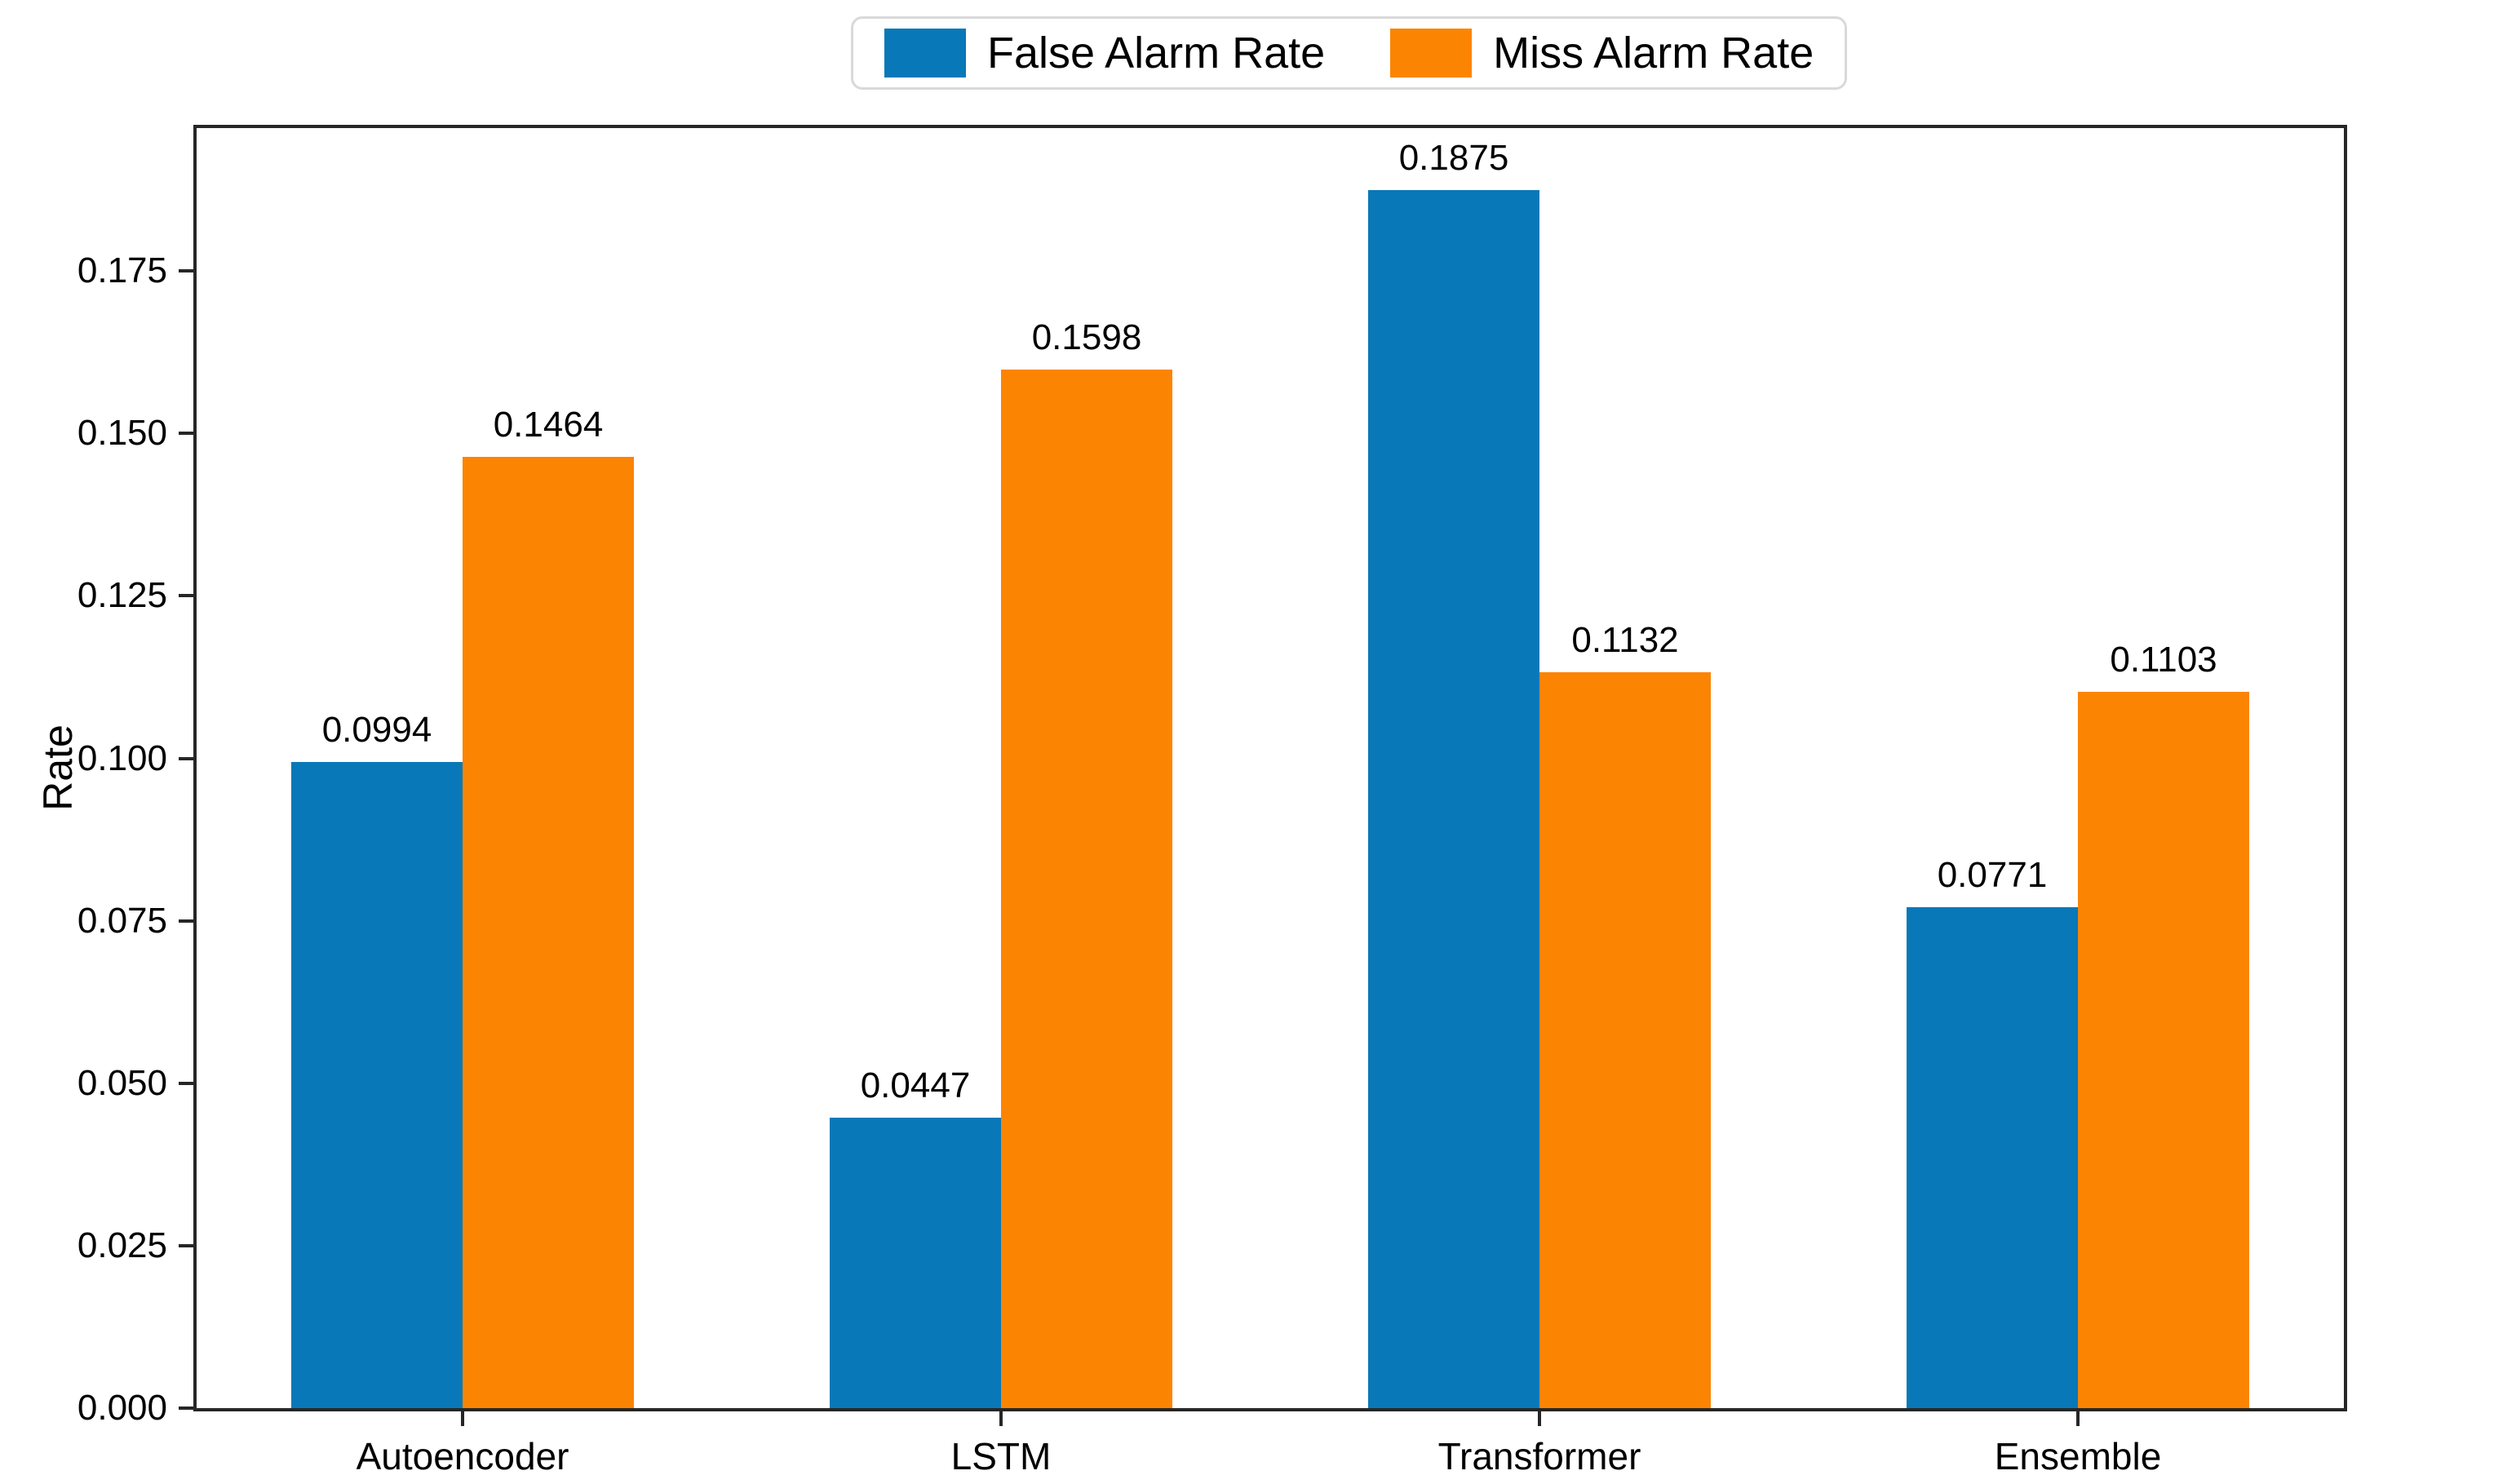  What do you see at coordinates (122, 595) in the screenshot?
I see `y-tick-label: 0.125` at bounding box center [122, 595].